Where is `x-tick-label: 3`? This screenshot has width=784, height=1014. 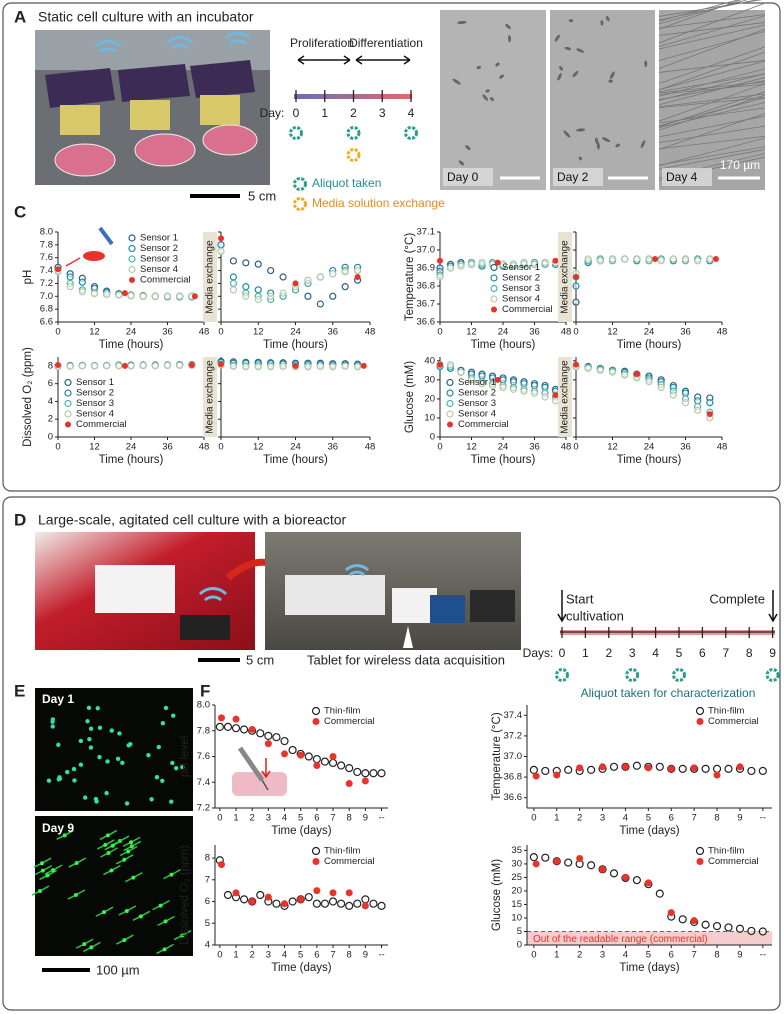
x-tick-label: 3 is located at coordinates (268, 818).